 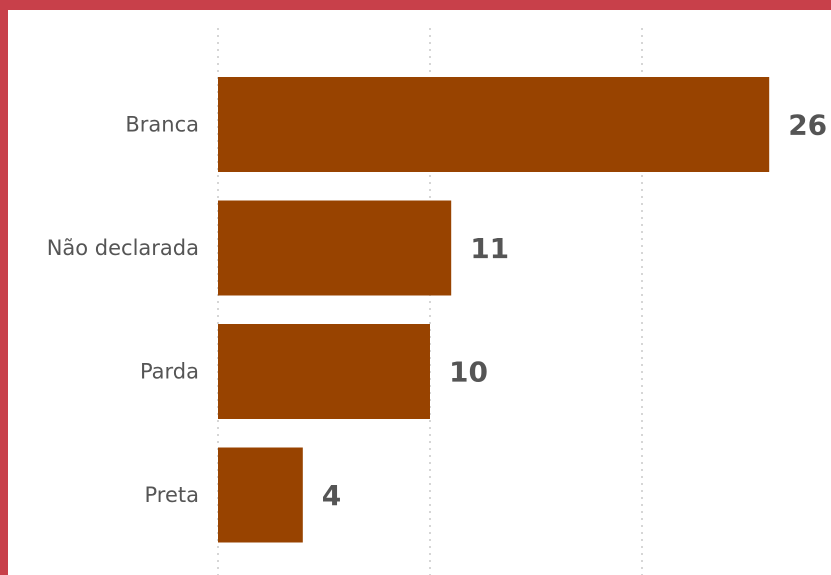 I want to click on data-label: 11, so click(x=489, y=248).